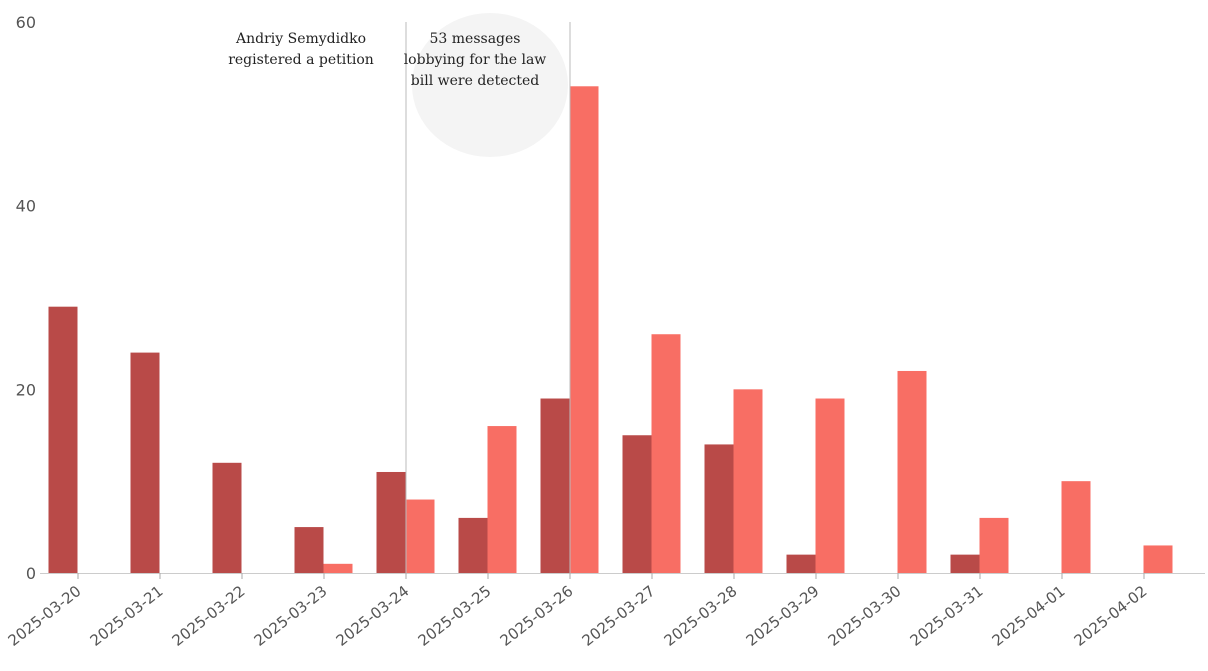 This screenshot has height=671, width=1208. Describe the element at coordinates (947, 616) in the screenshot. I see `x-tick-label: 2025-03-31` at that location.